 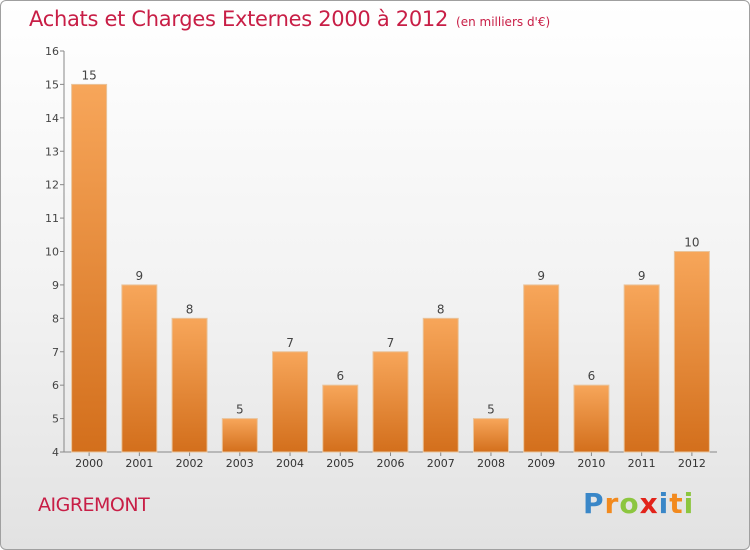 What do you see at coordinates (391, 343) in the screenshot?
I see `value-label-2006: 7` at bounding box center [391, 343].